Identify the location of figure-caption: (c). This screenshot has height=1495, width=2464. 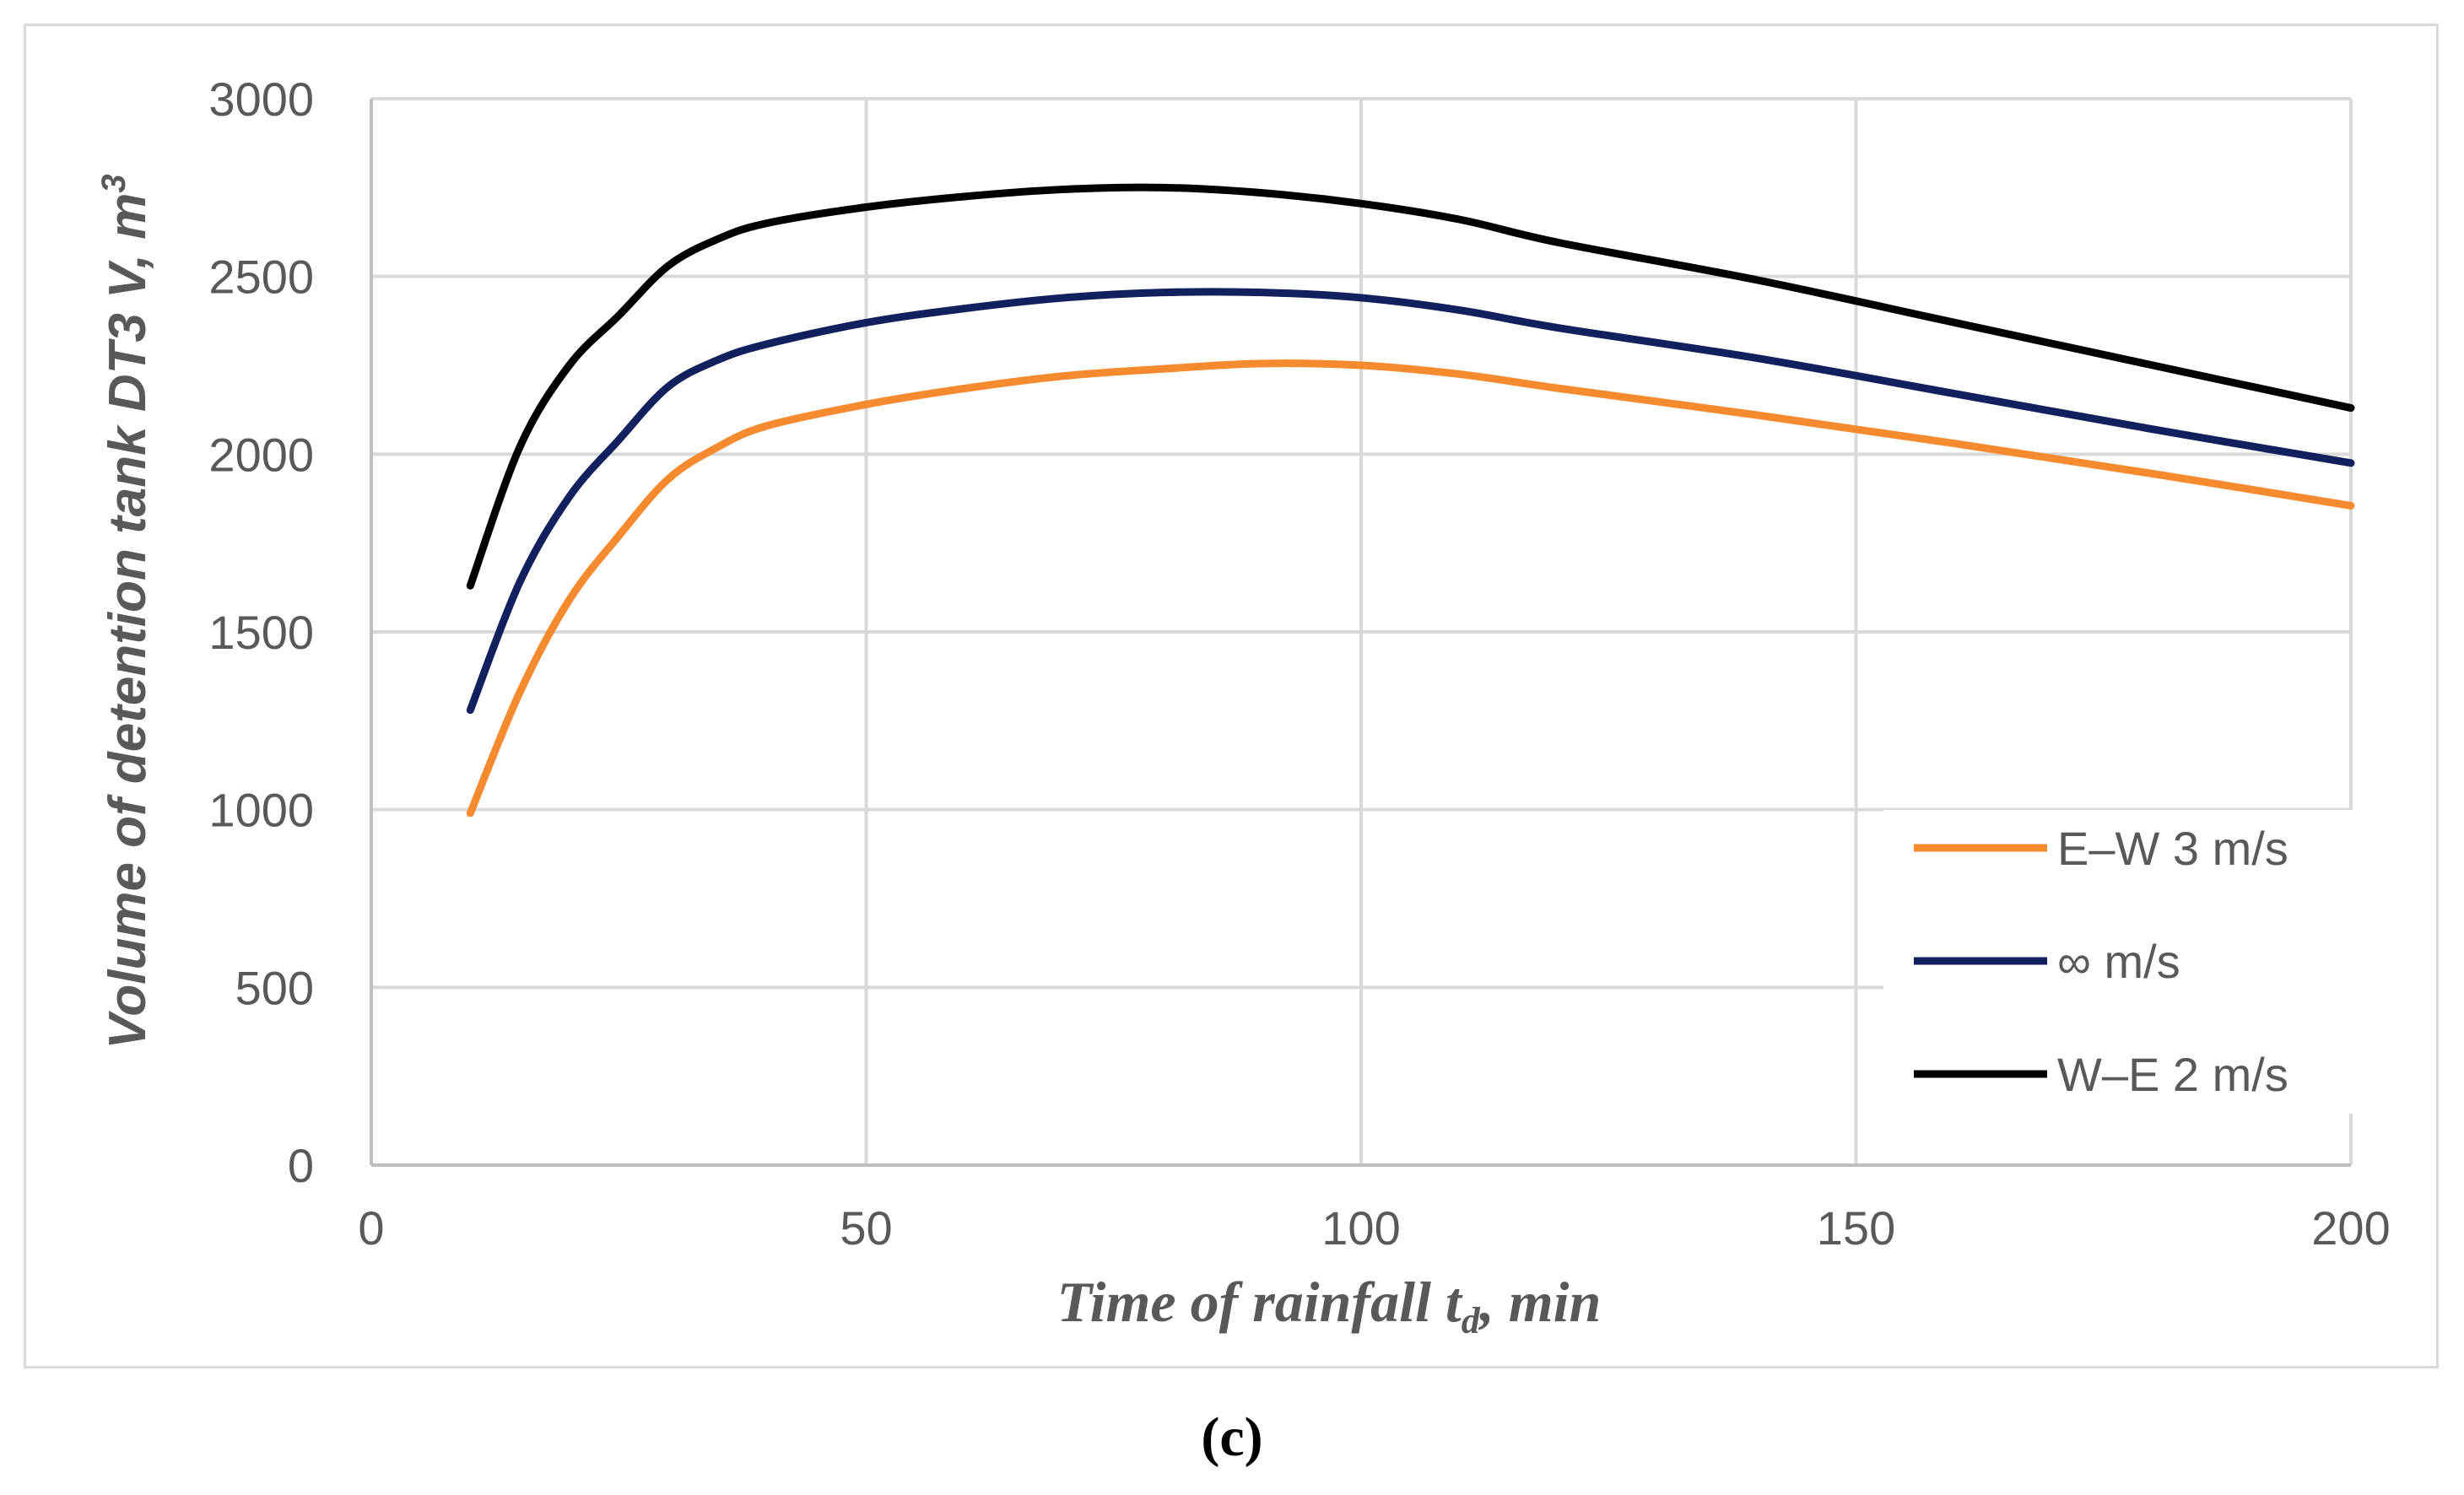
(1231, 1437).